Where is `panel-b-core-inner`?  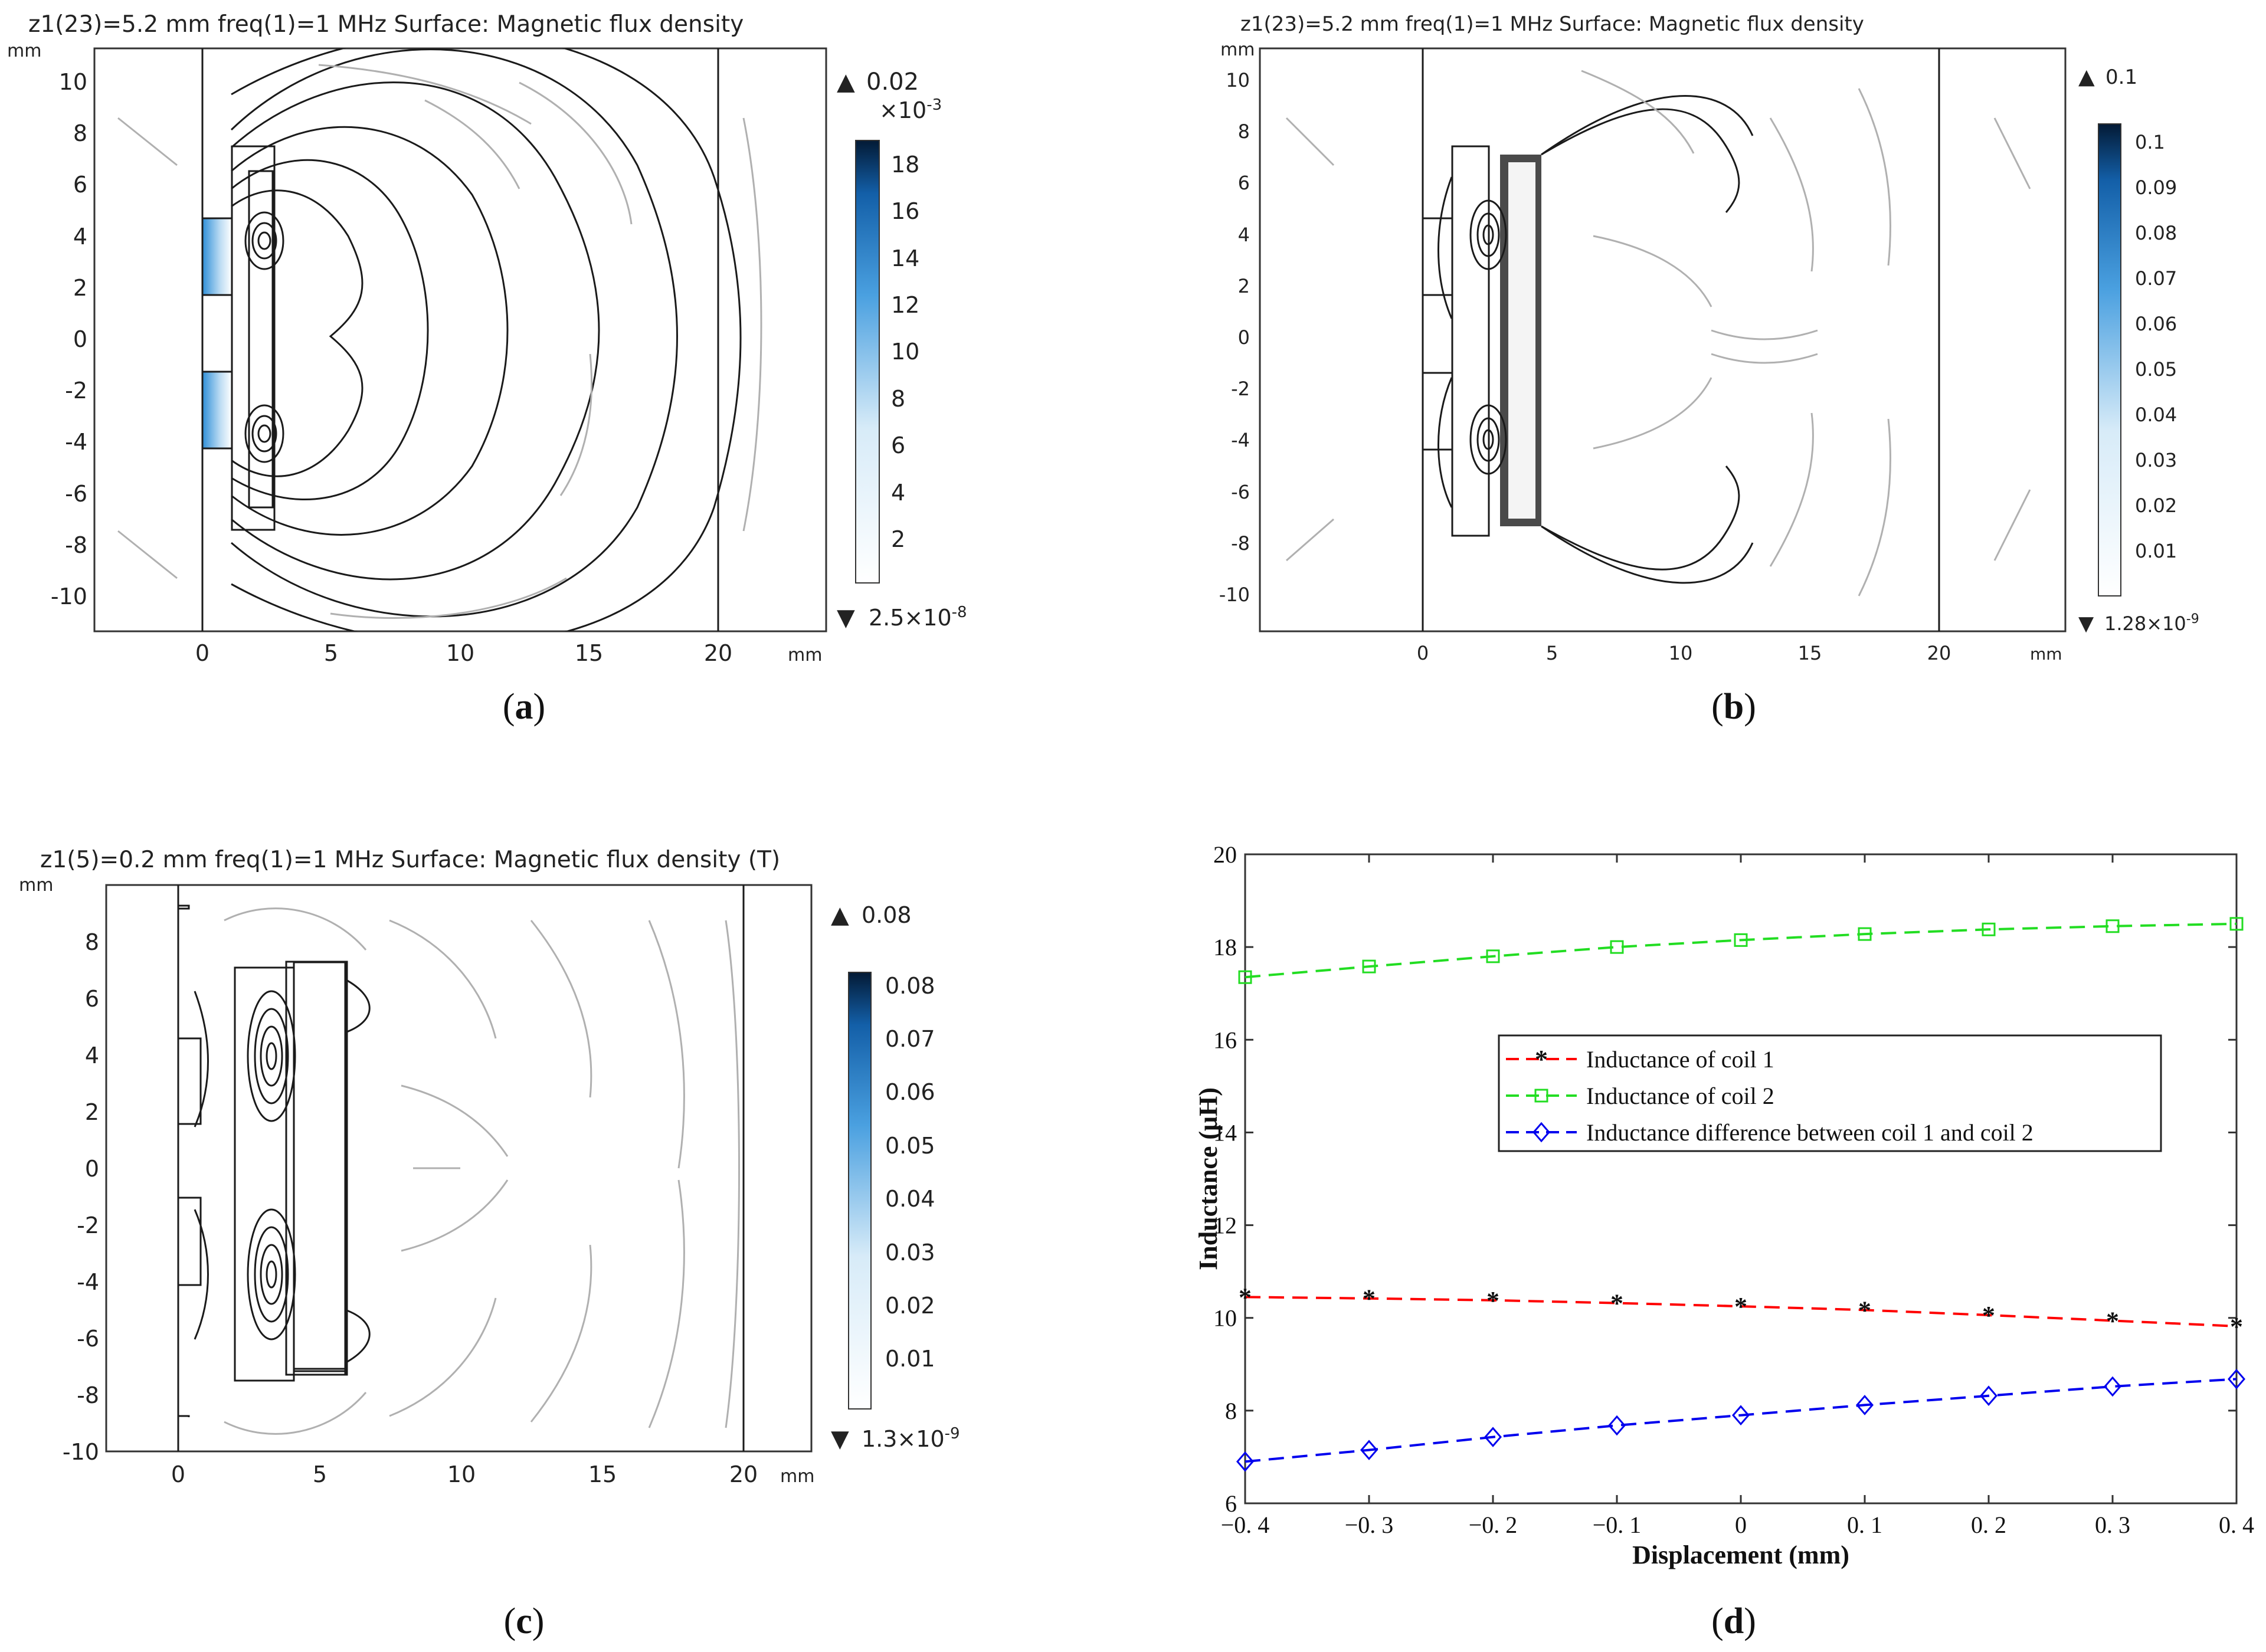 panel-b-core-inner is located at coordinates (1521, 340).